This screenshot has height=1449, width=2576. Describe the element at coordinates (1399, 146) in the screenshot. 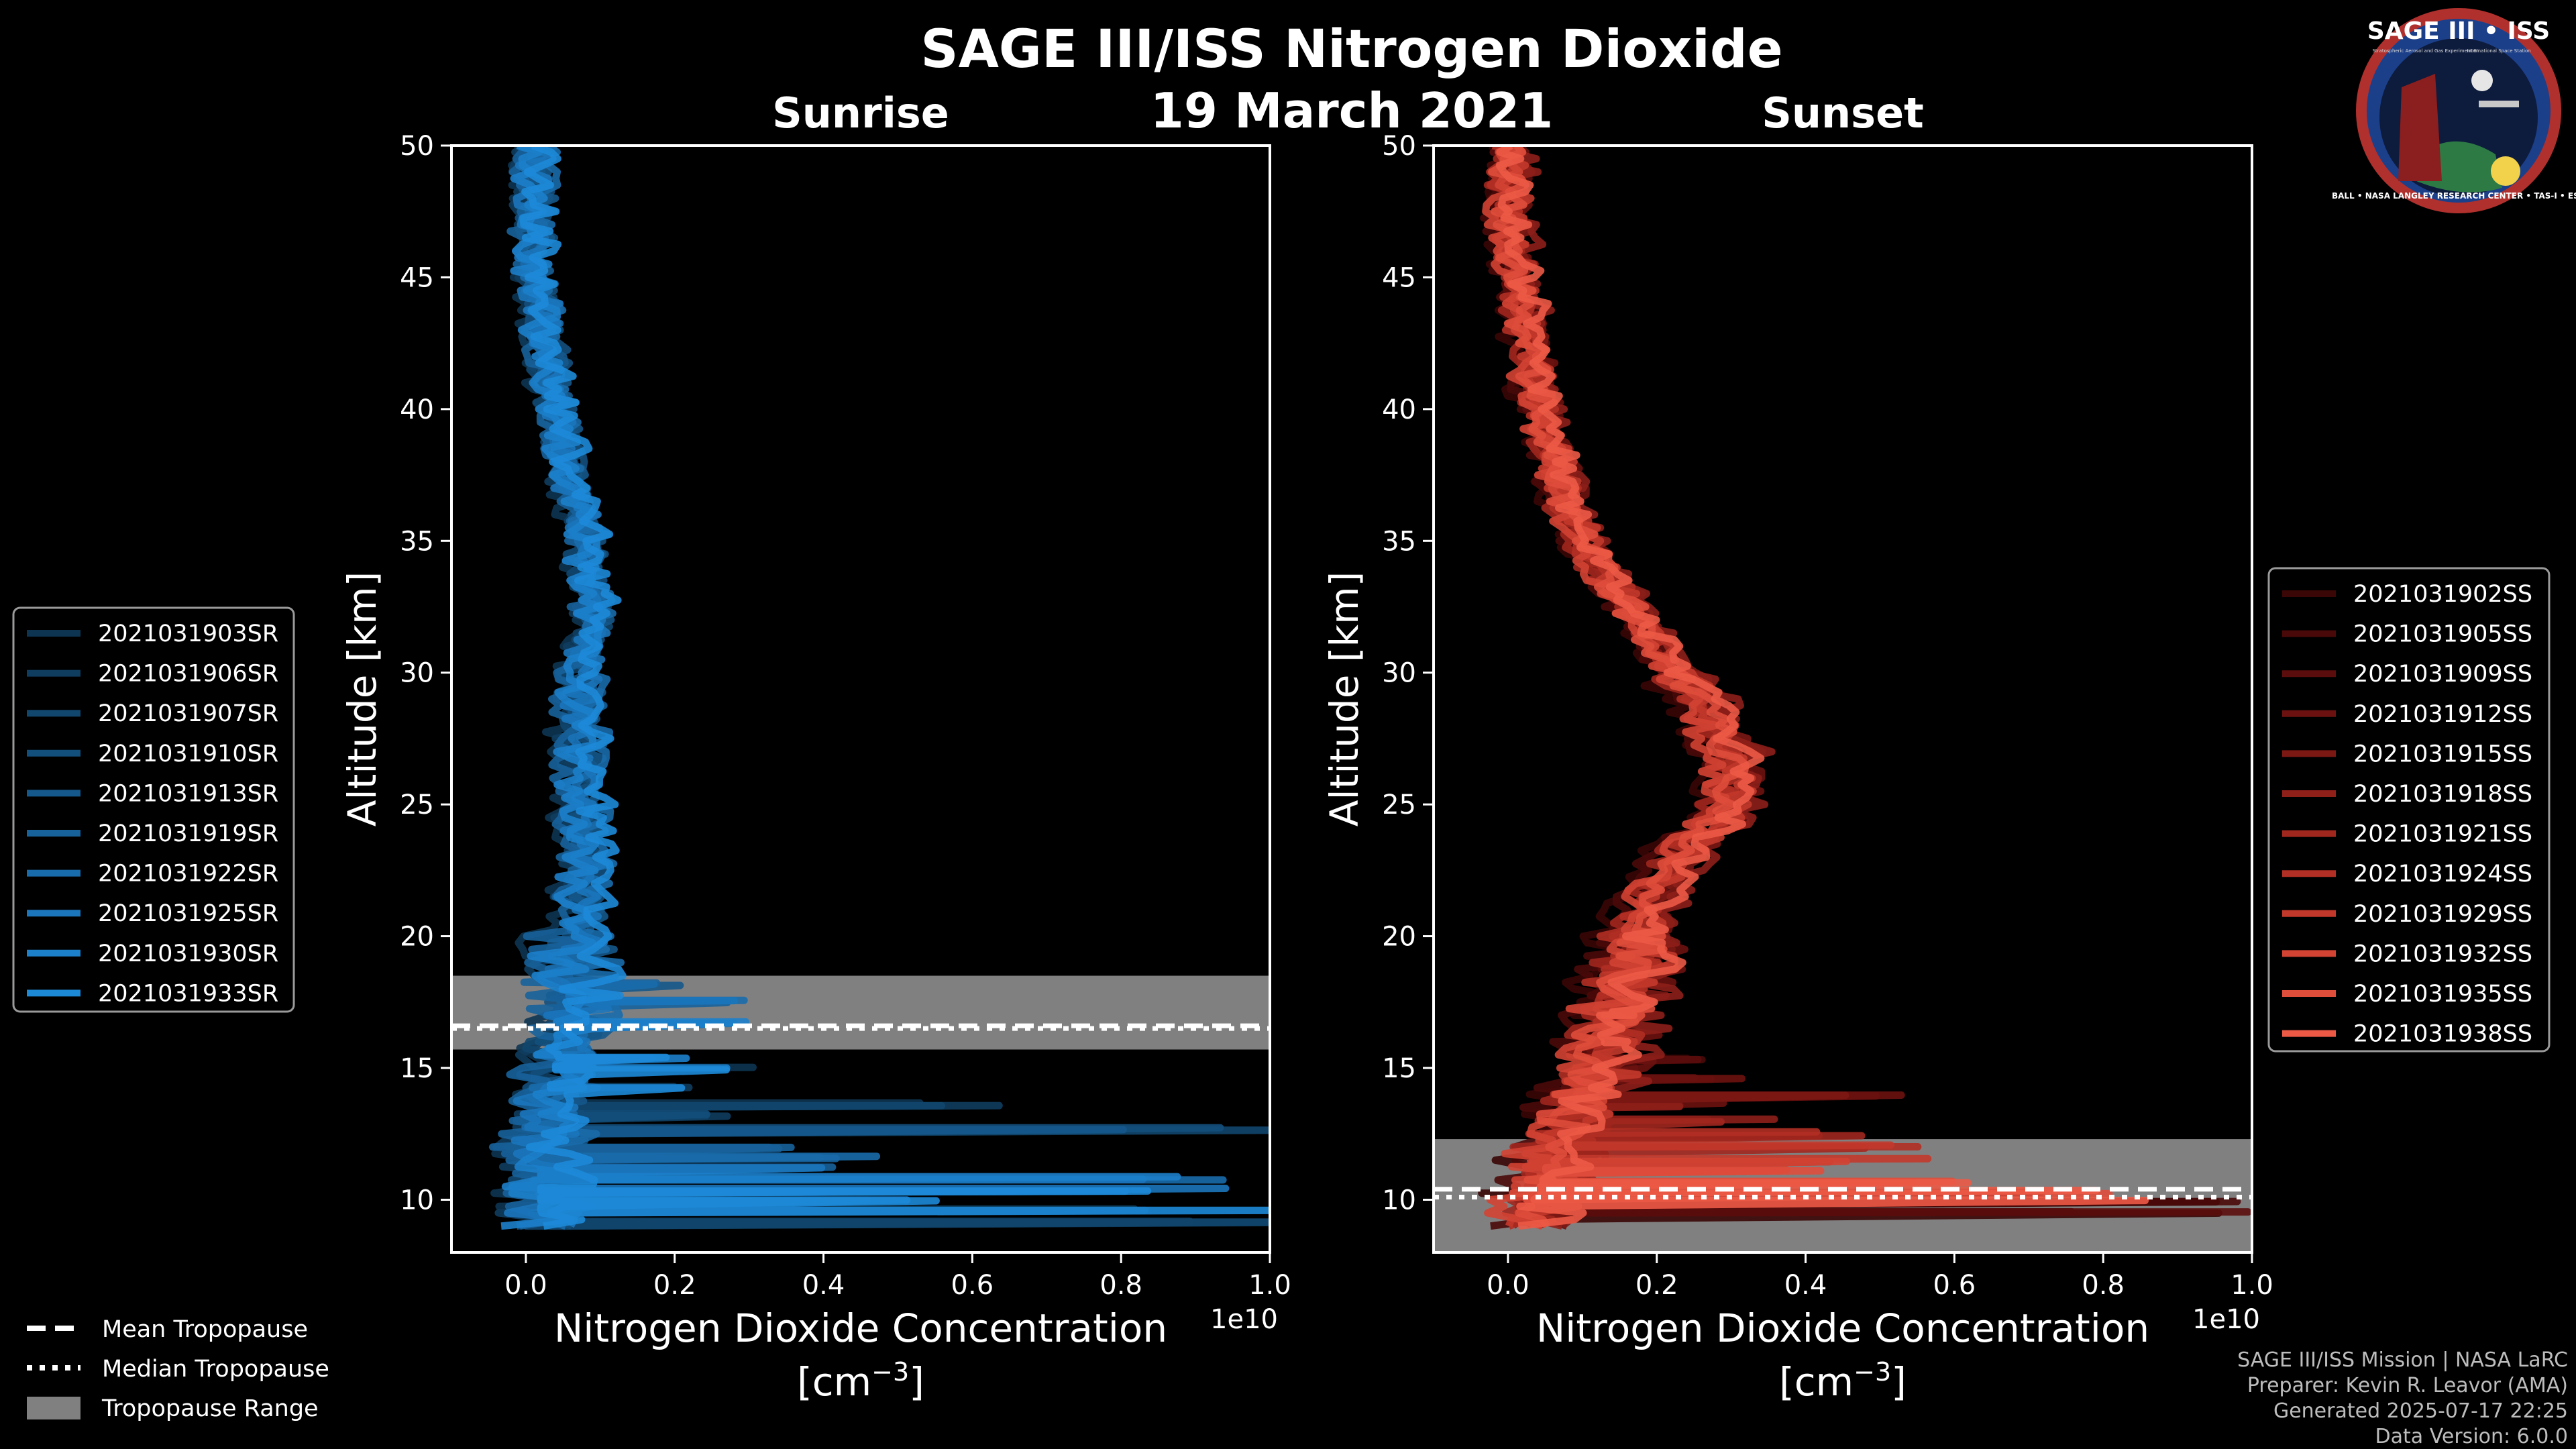

I see `sunset-y-tick-label: 50` at that location.